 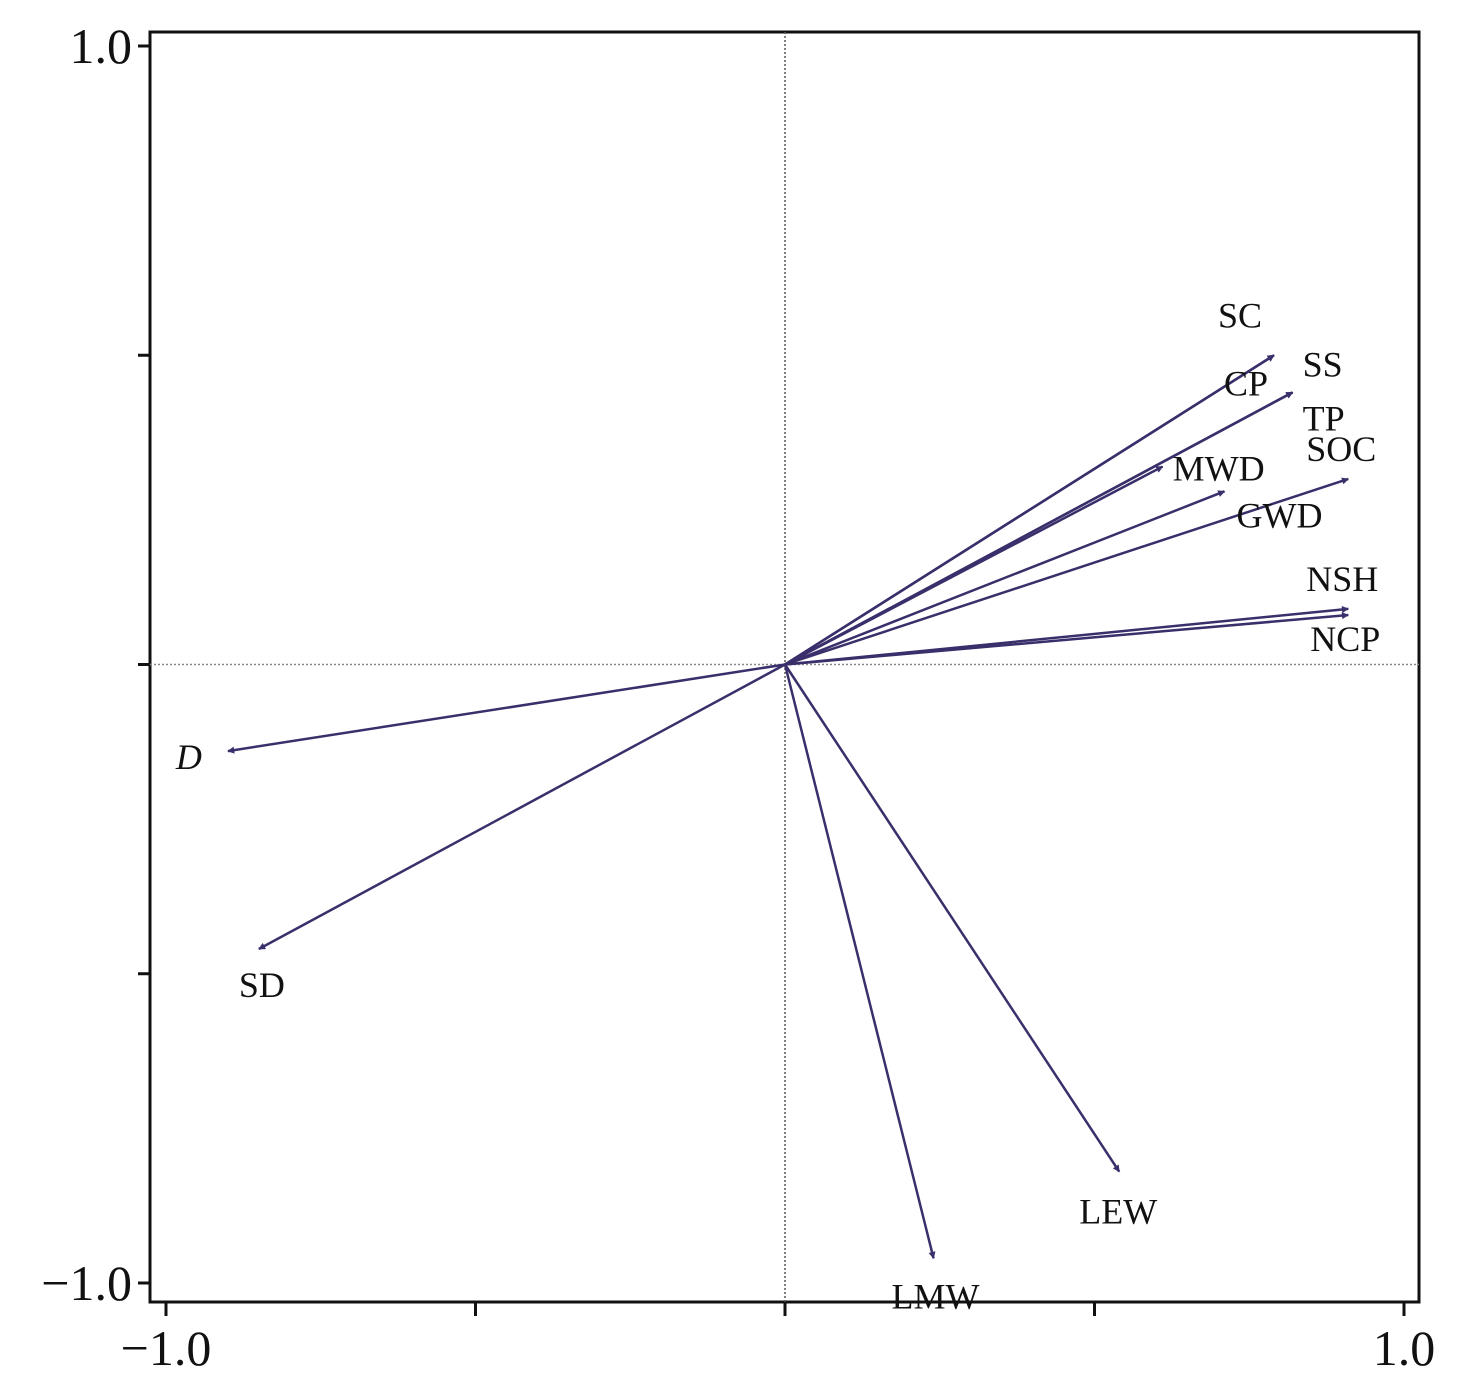 I want to click on vector-arrow-sd, so click(x=522, y=807).